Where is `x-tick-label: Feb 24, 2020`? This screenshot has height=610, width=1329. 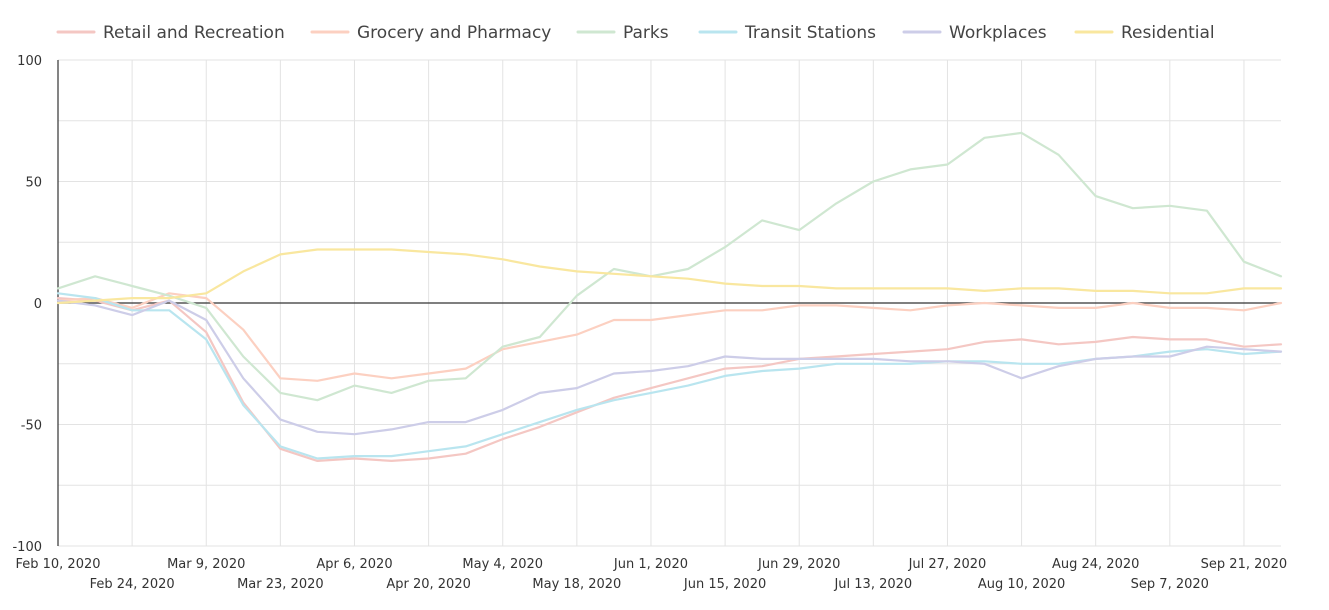
x-tick-label: Feb 24, 2020 is located at coordinates (132, 584).